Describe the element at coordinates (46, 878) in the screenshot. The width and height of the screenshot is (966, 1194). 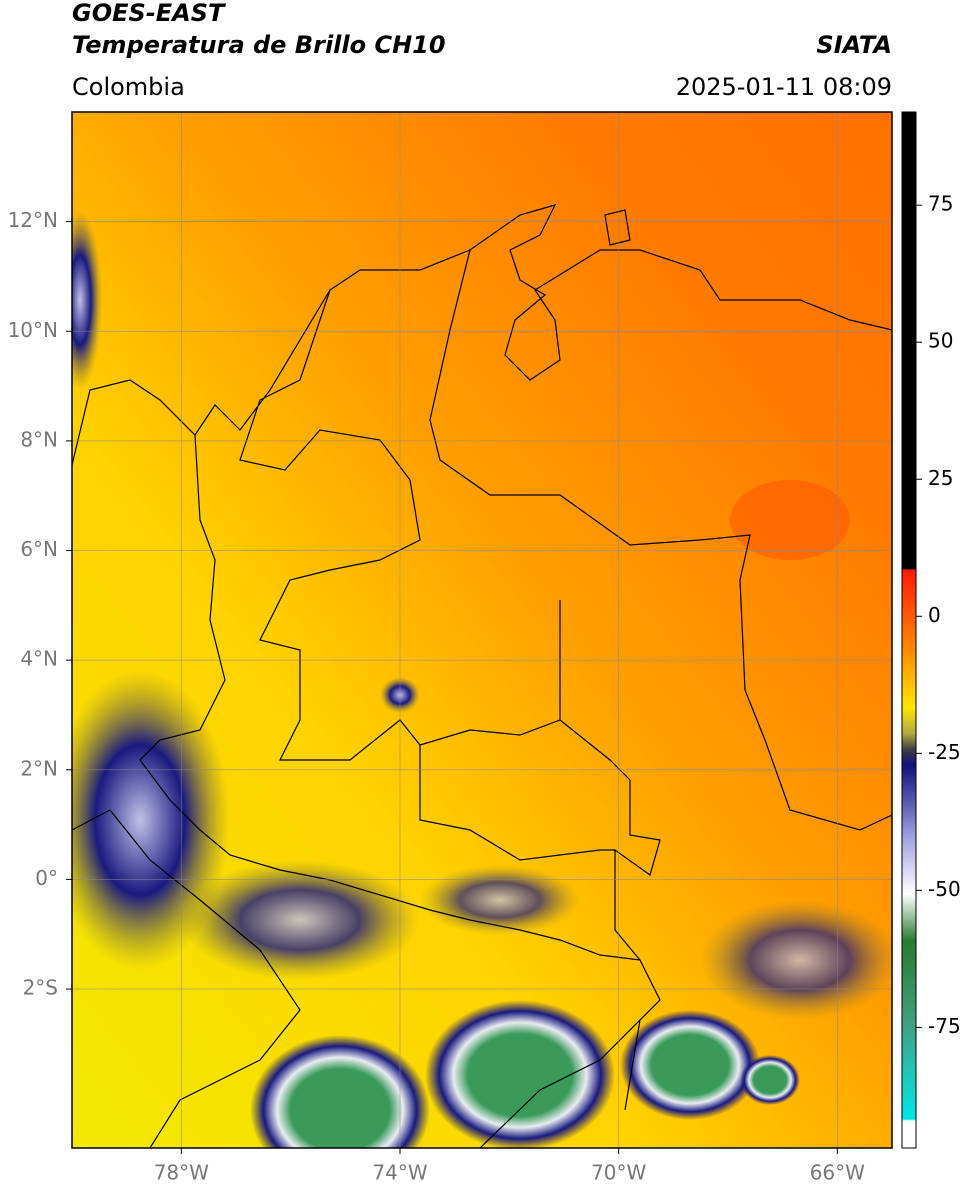
I see `lat-tick-label: 0°` at that location.